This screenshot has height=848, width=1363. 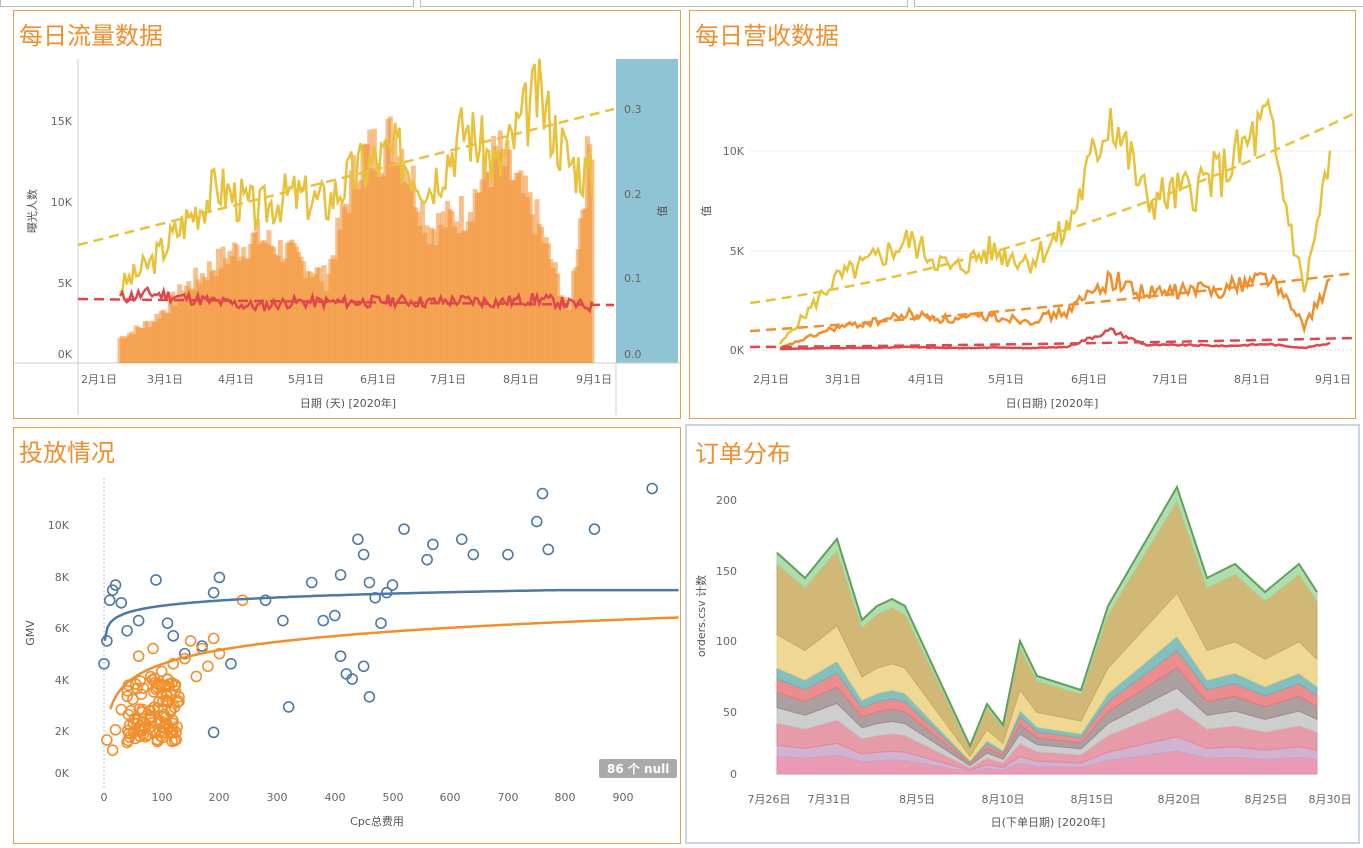 What do you see at coordinates (726, 641) in the screenshot?
I see `orders-ytick: 100` at bounding box center [726, 641].